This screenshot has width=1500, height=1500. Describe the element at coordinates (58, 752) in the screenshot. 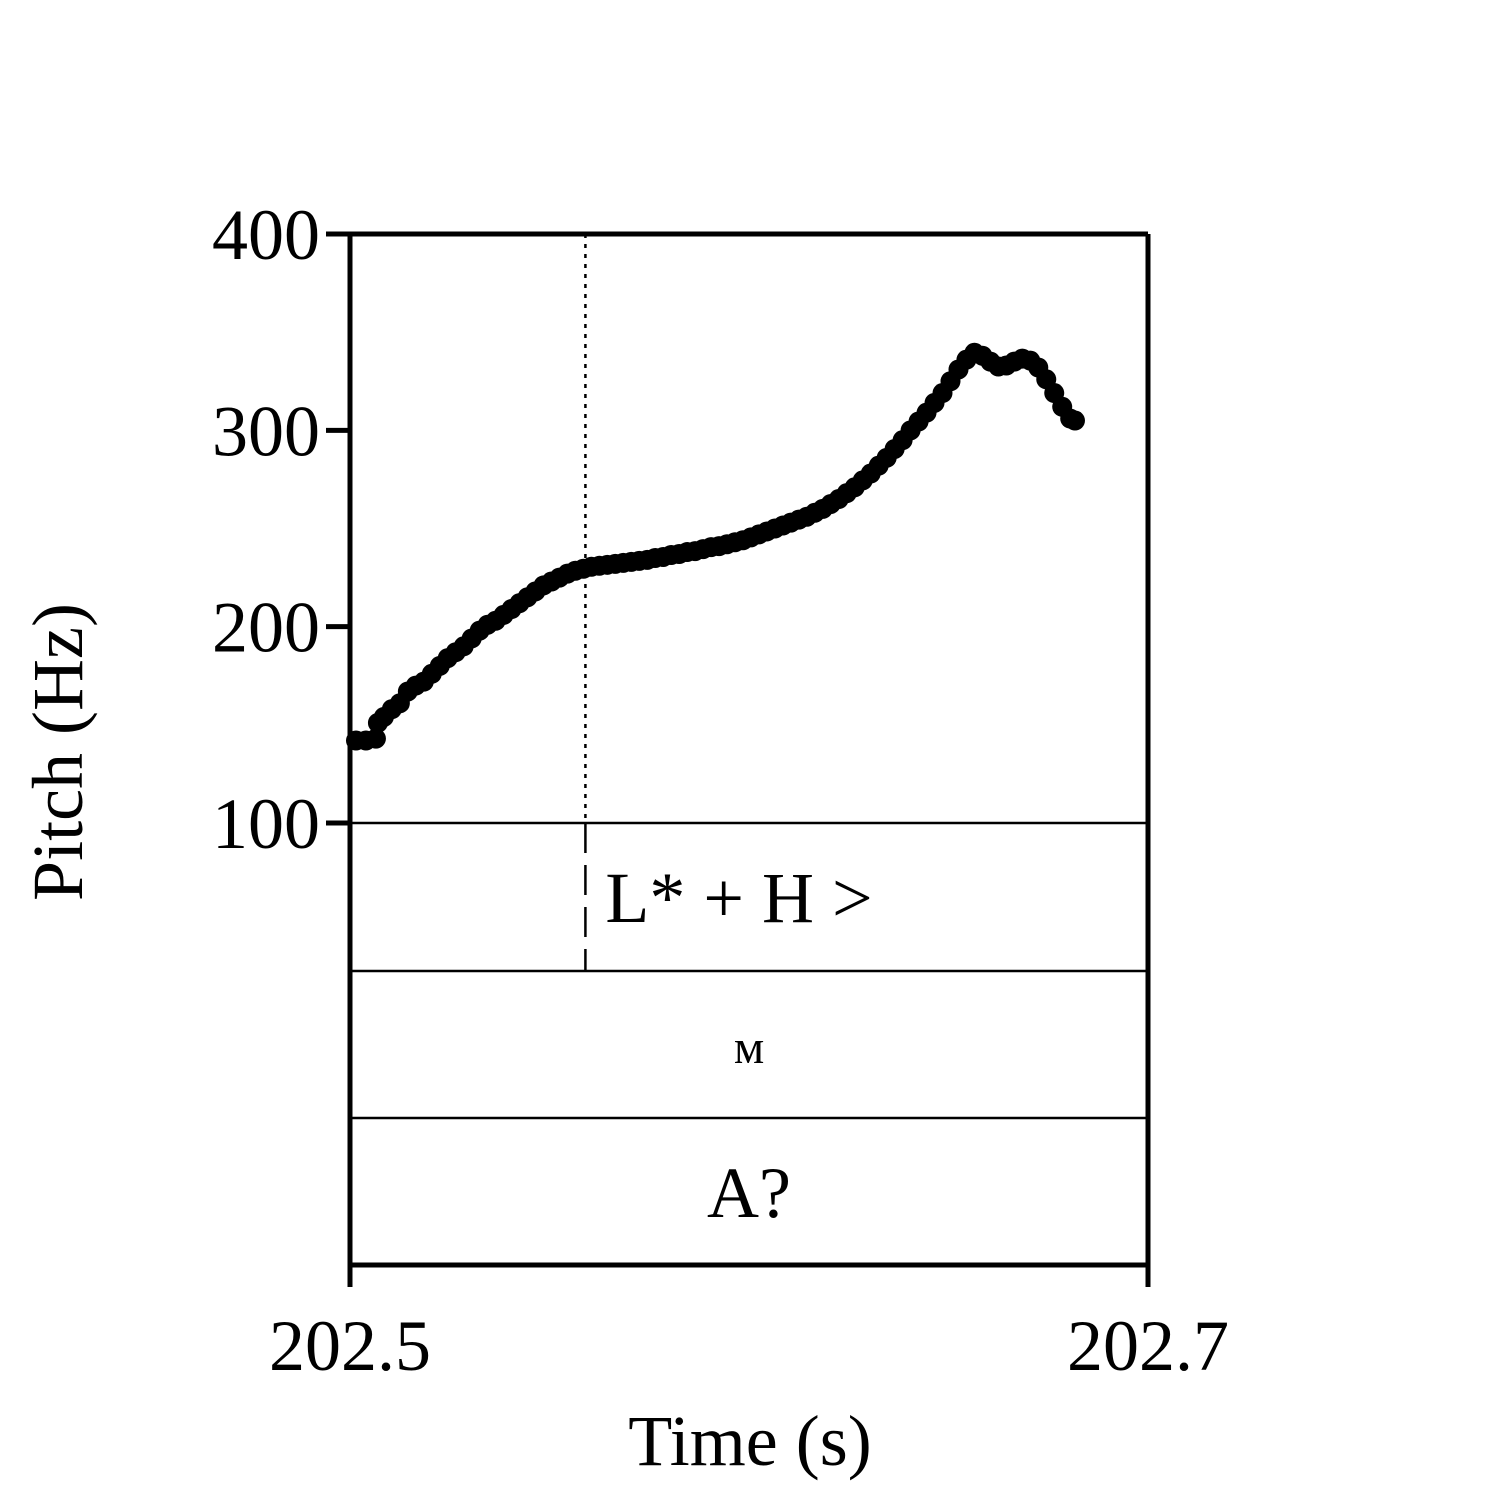

I see `y-axis-title: Pitch (Hz)` at that location.